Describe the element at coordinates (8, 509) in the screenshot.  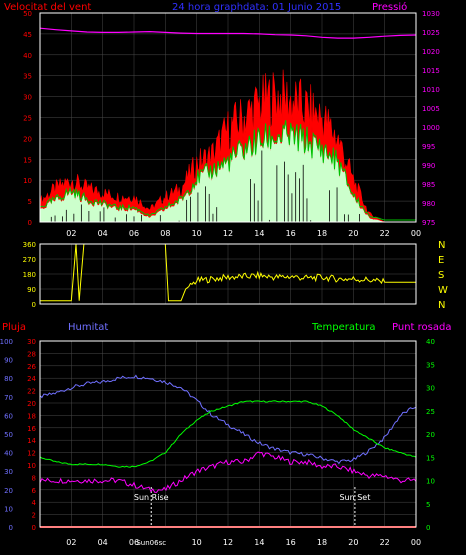
I see `humidity-tick-label: 10` at that location.